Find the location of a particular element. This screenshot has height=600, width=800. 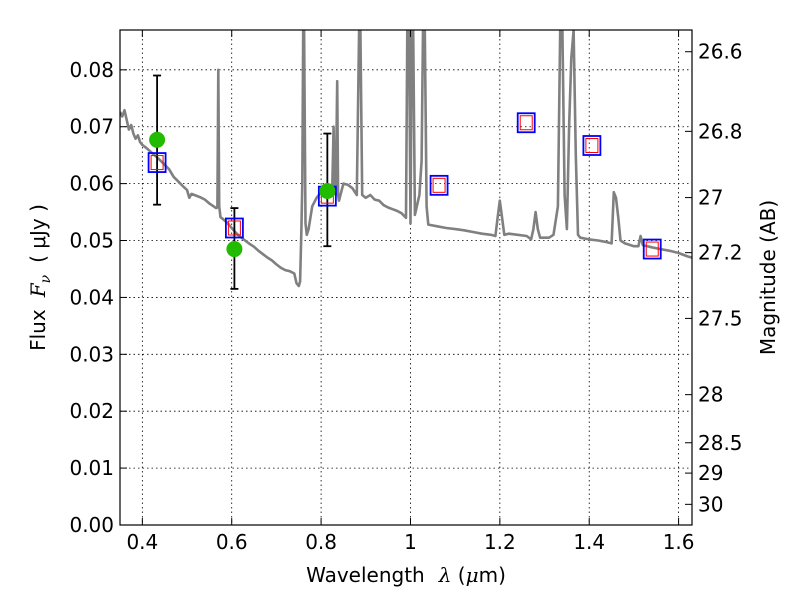

y-tick-labels: 0.00 0.01 0.02 0.03 0.04 0.05 0.06 0.07 0.08 is located at coordinates (91, 297).